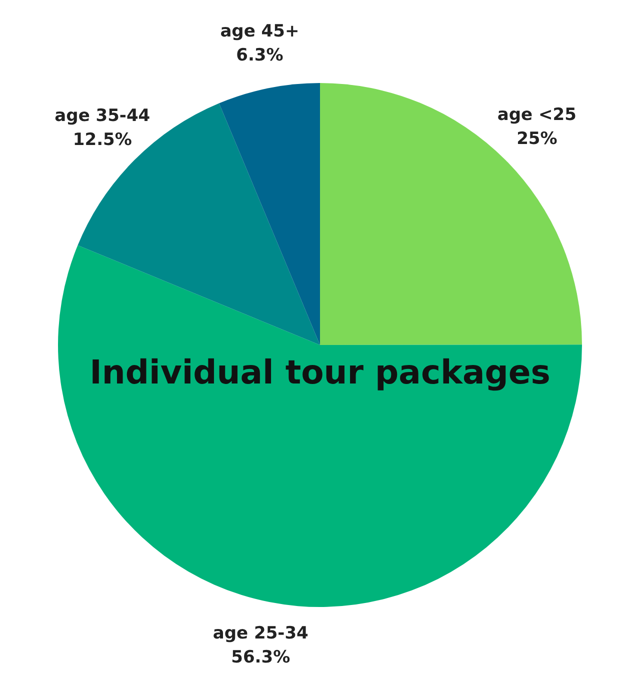 This screenshot has height=682, width=639. What do you see at coordinates (260, 31) in the screenshot?
I see `slice-label: age 45+` at bounding box center [260, 31].